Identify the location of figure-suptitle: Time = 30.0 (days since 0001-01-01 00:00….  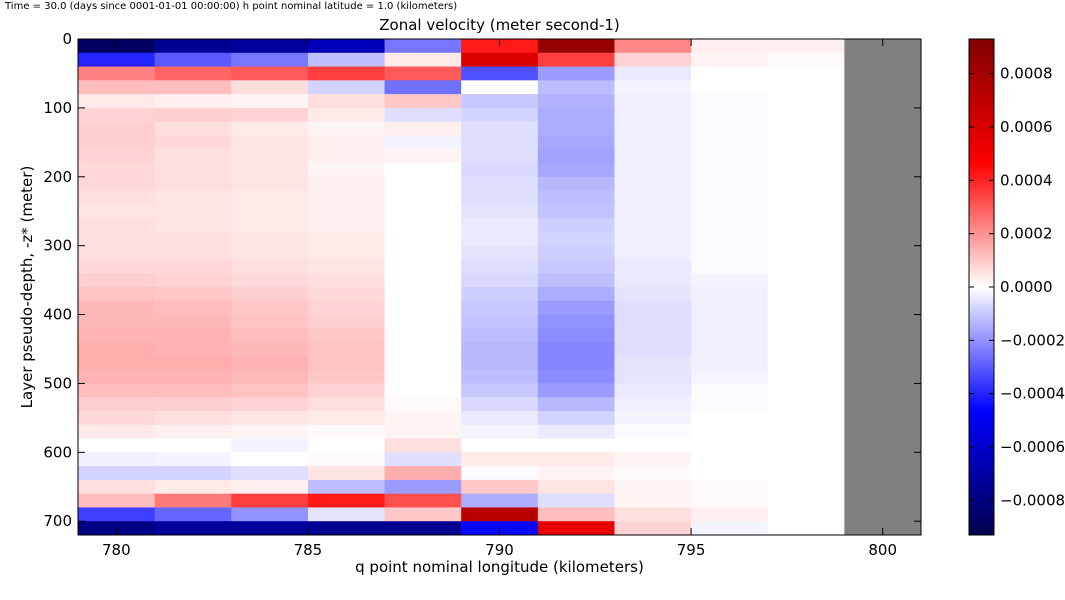
(231, 6).